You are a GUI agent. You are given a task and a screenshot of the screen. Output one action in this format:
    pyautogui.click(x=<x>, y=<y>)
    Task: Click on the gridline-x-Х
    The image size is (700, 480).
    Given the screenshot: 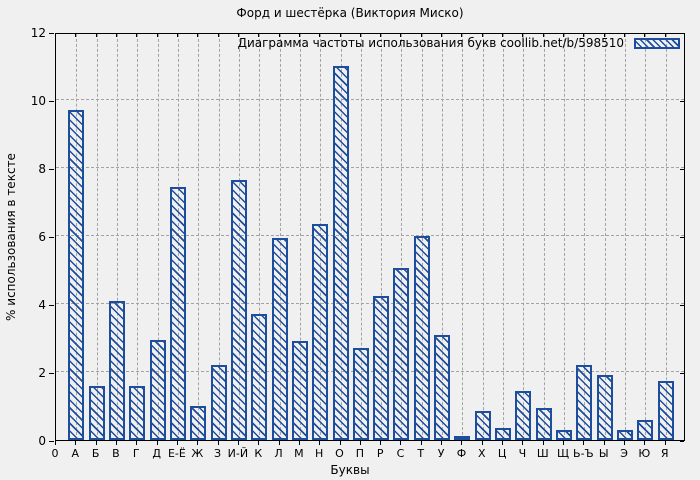 What is the action you would take?
    pyautogui.click(x=483, y=237)
    